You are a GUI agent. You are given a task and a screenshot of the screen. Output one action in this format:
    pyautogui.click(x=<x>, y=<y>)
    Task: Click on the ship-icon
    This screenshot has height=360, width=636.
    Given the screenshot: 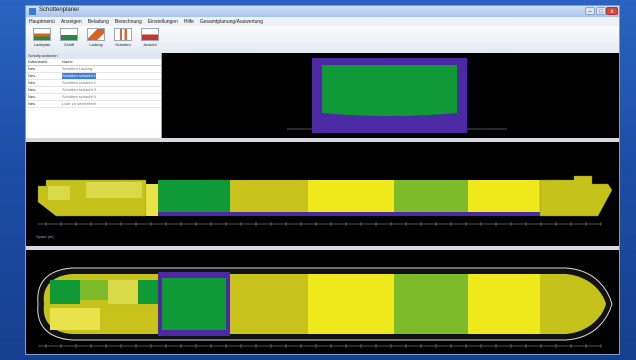 What is the action you would take?
    pyautogui.click(x=69, y=34)
    